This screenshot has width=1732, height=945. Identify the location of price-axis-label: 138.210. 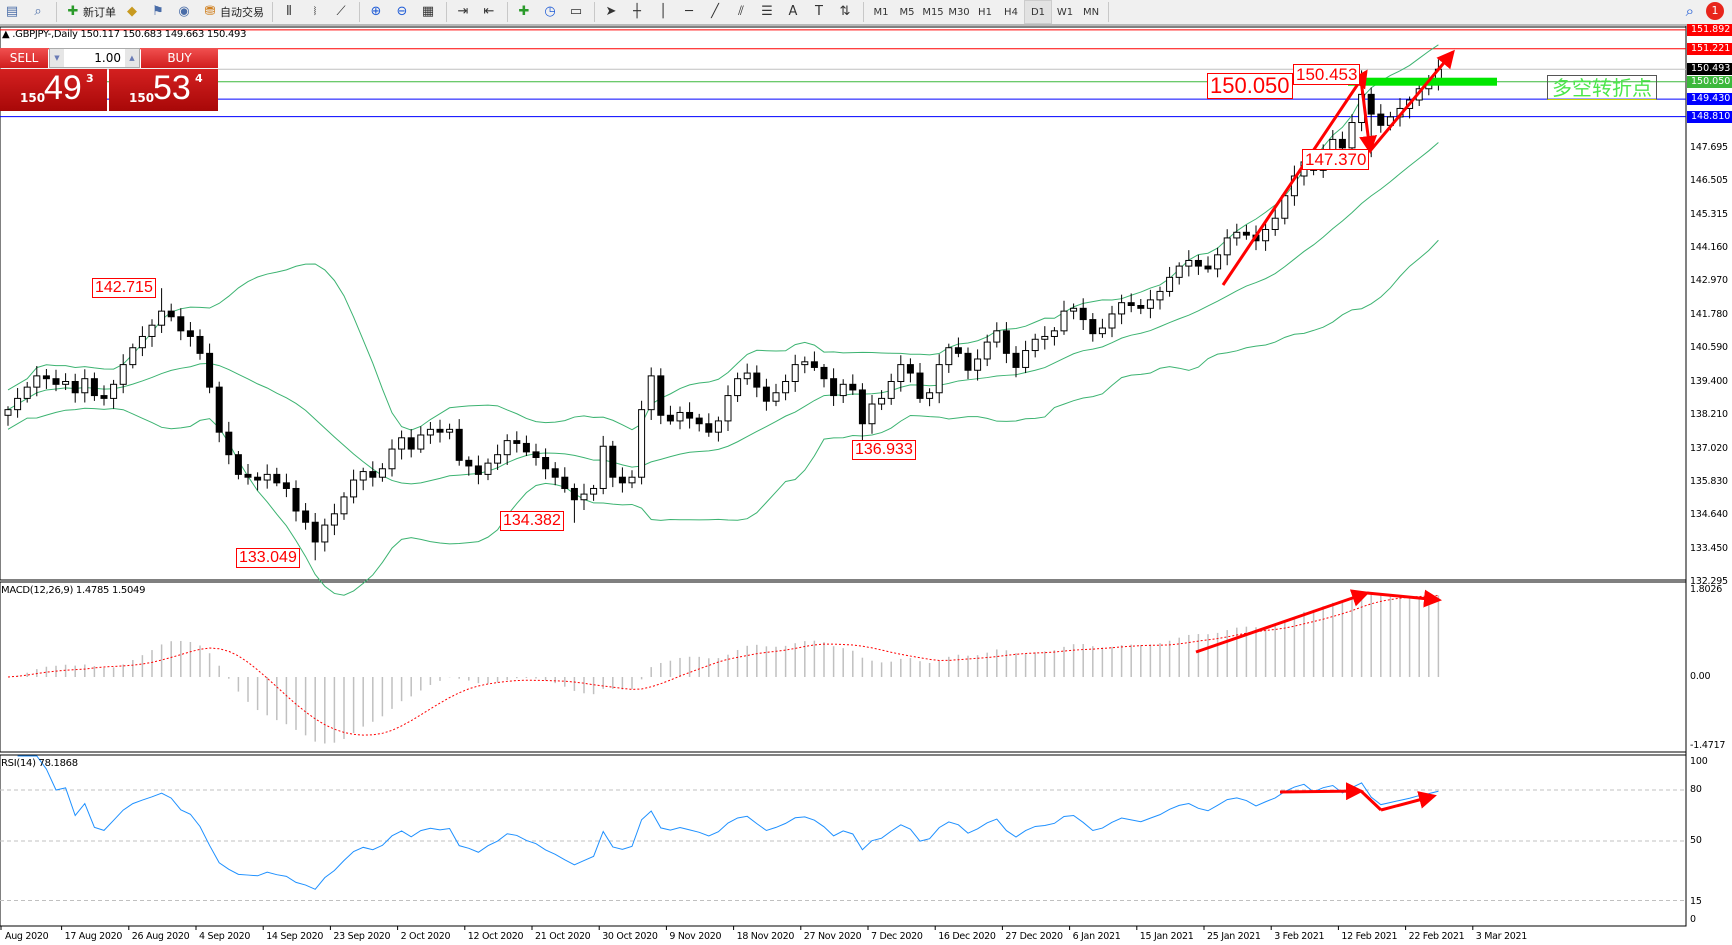
(1709, 414).